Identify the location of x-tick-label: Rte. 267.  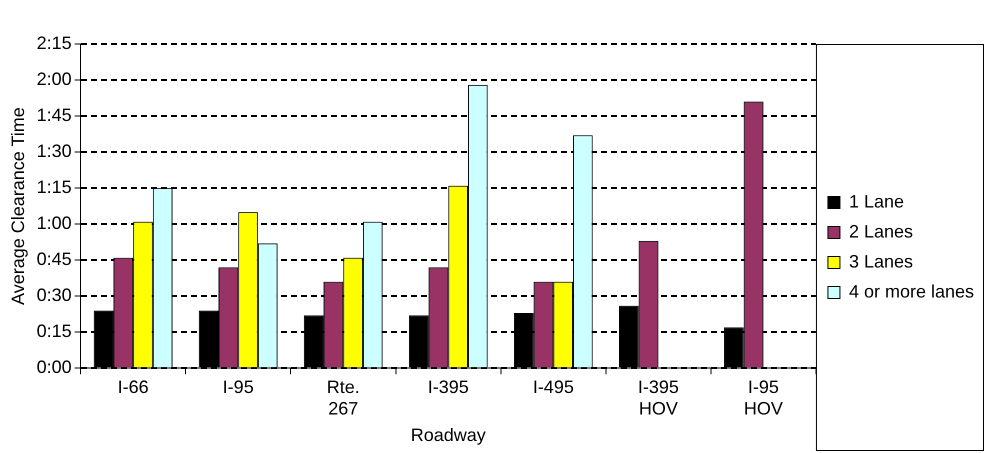
(343, 397).